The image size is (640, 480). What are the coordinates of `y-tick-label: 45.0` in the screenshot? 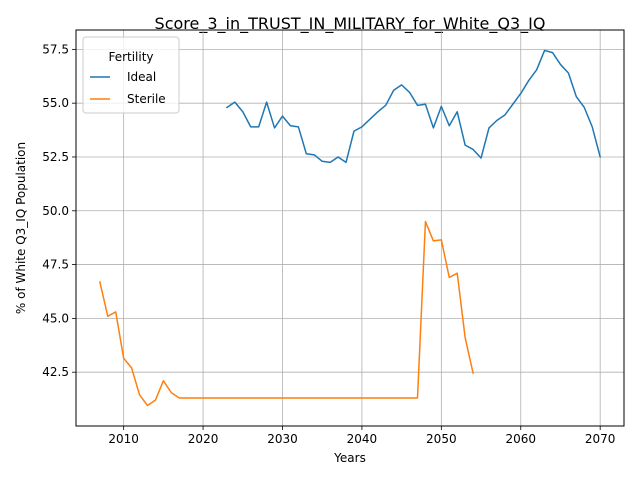 It's located at (55, 318).